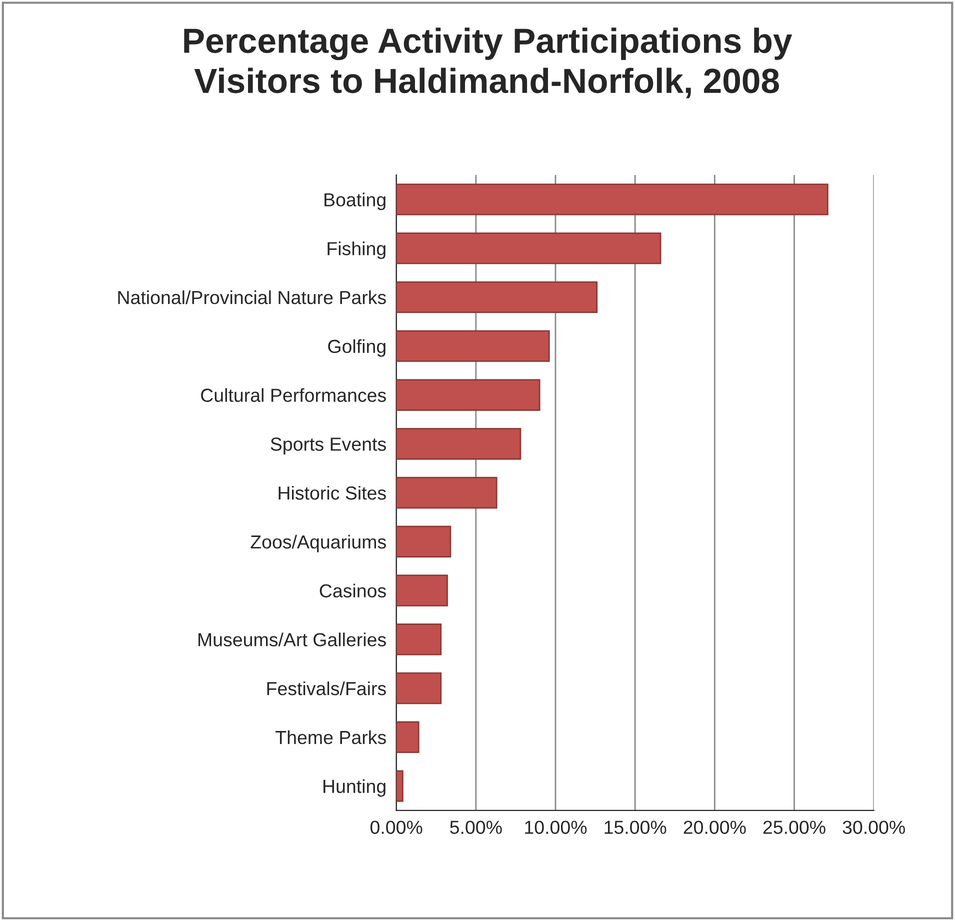 The image size is (955, 921). Describe the element at coordinates (328, 446) in the screenshot. I see `y-tick-label: Sports Events` at that location.